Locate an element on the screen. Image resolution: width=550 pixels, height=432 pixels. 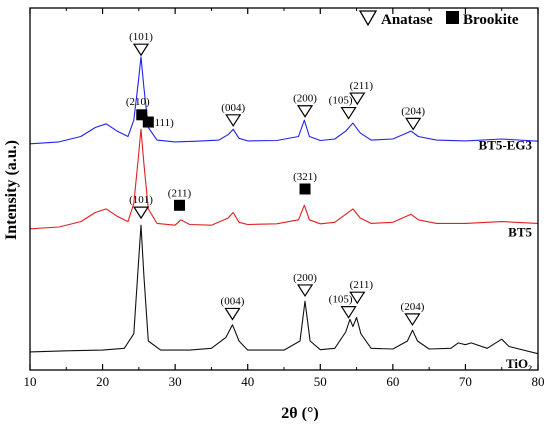
x-tick-label-10: 10 is located at coordinates (30, 381).